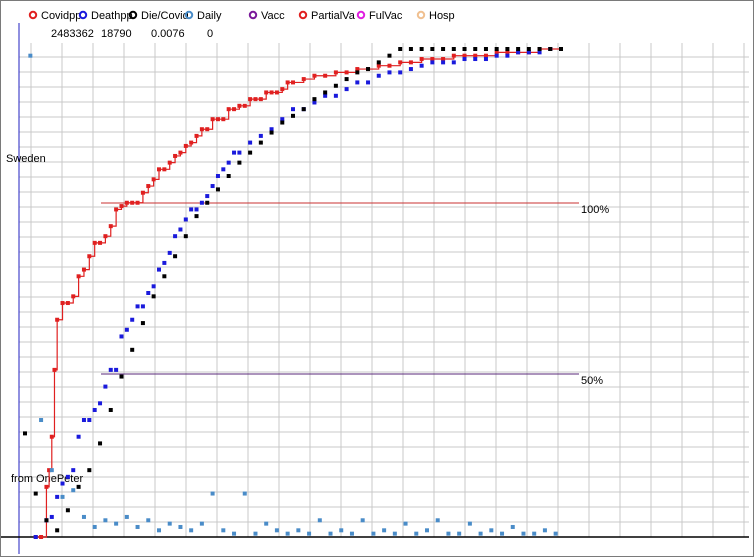  I want to click on legend-value: 0, so click(210, 34).